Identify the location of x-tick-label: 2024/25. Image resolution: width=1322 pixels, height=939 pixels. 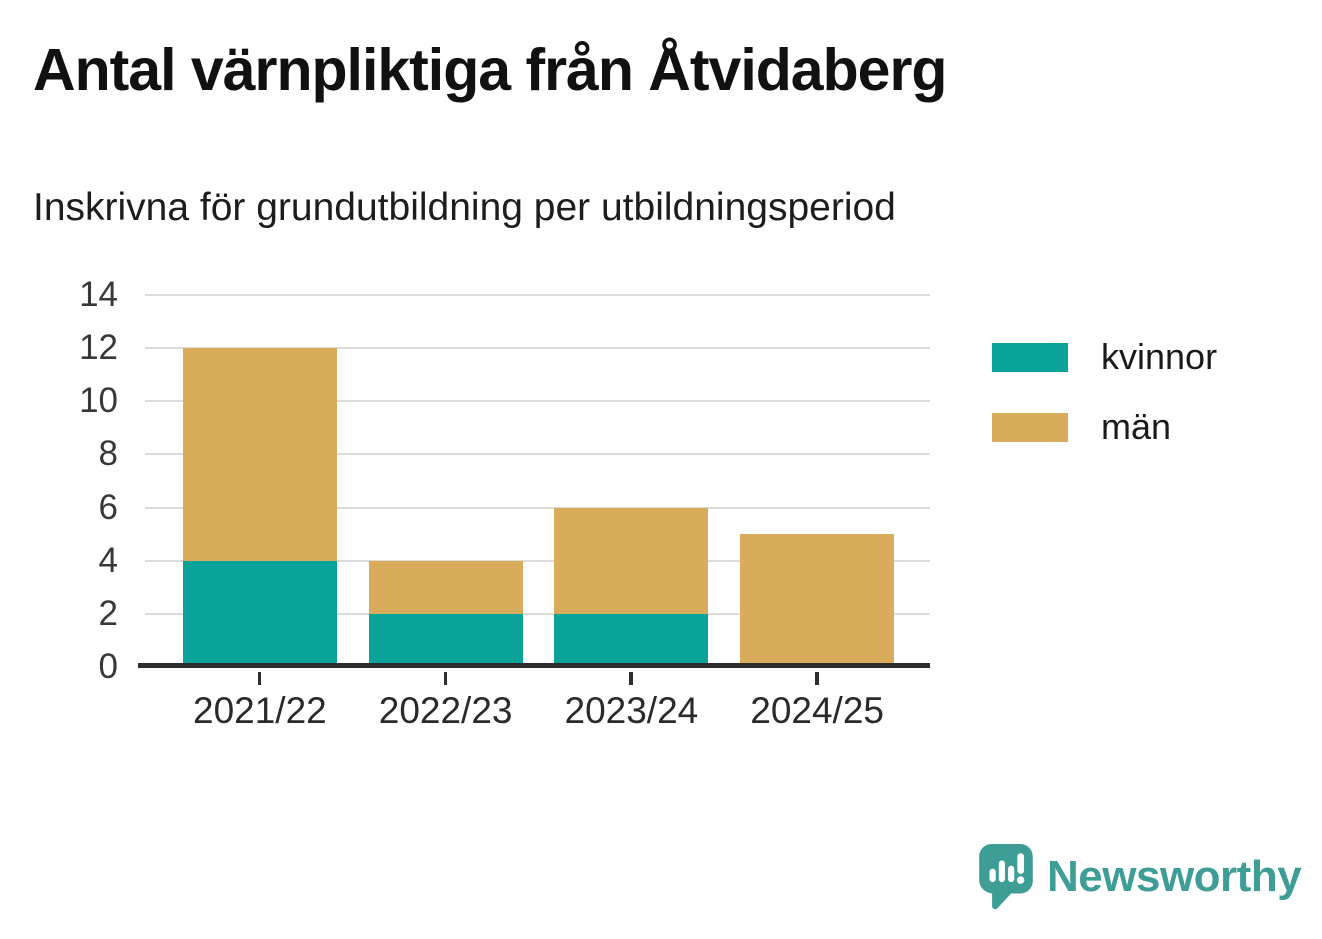
(817, 710).